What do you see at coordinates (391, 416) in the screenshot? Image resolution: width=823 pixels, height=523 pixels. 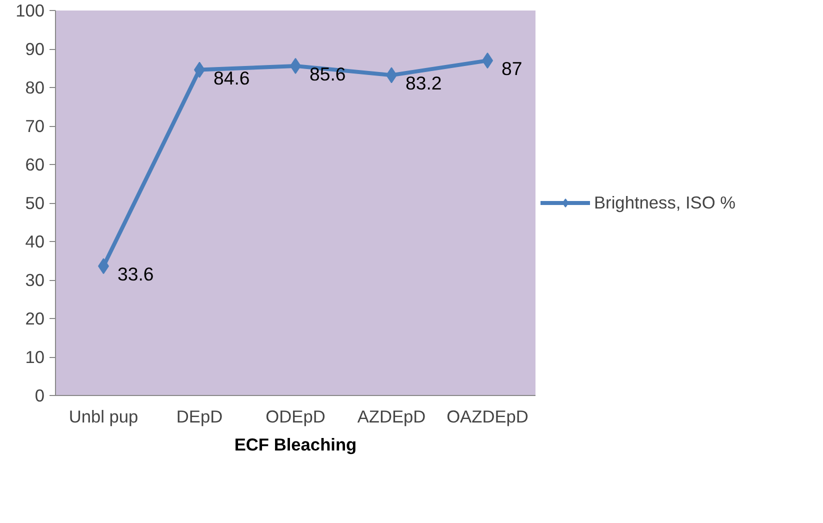 I see `x-tick-label: AZDEpD` at bounding box center [391, 416].